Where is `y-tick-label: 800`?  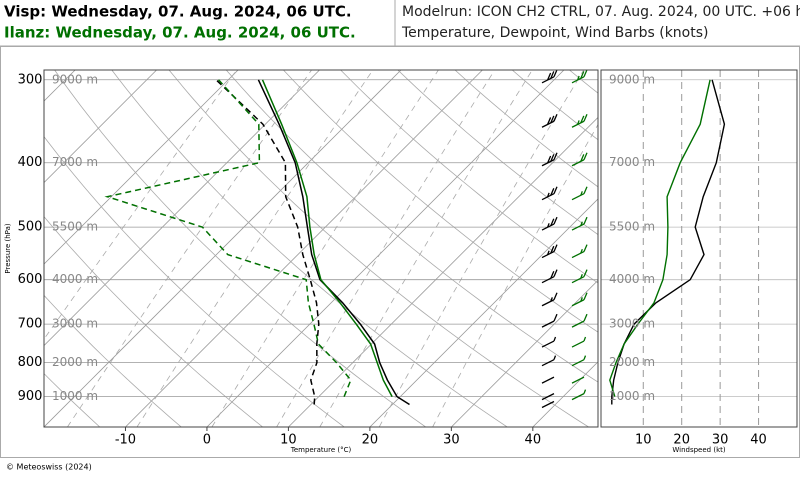 y-tick-label: 800 is located at coordinates (30, 362).